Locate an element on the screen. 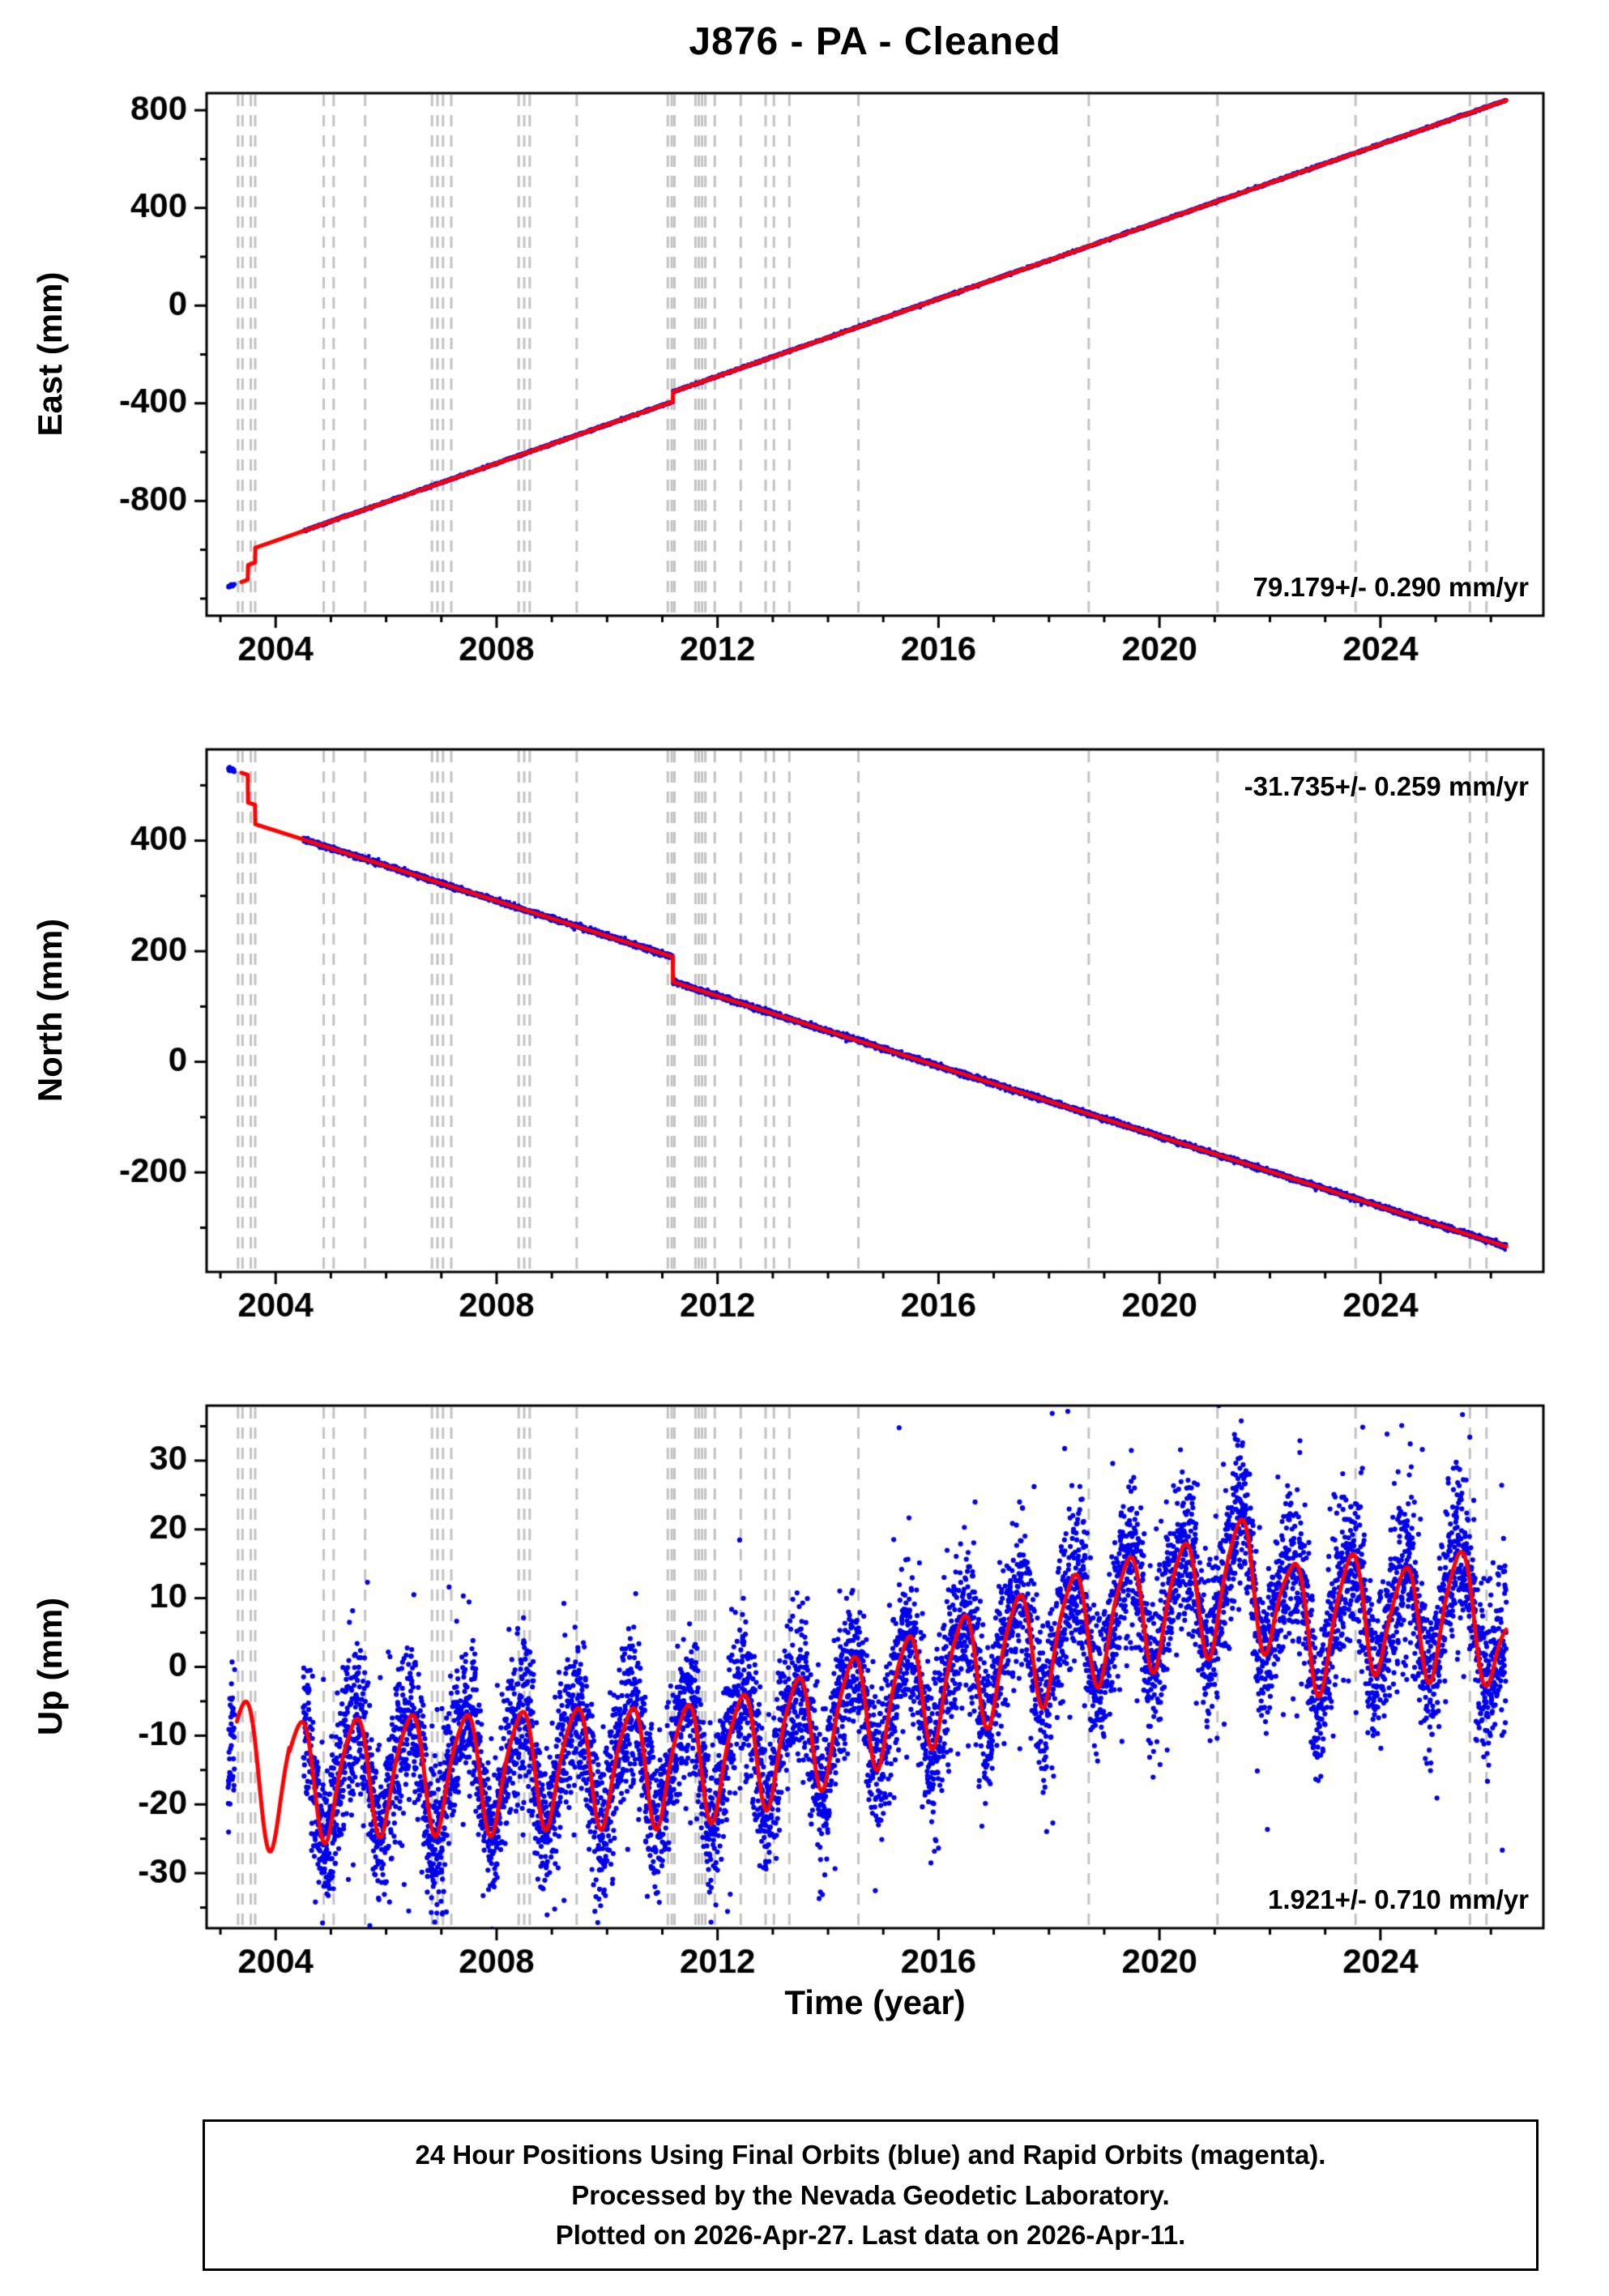 Image resolution: width=1609 pixels, height=2296 pixels. east-axis-label: East (mm) is located at coordinates (50, 354).